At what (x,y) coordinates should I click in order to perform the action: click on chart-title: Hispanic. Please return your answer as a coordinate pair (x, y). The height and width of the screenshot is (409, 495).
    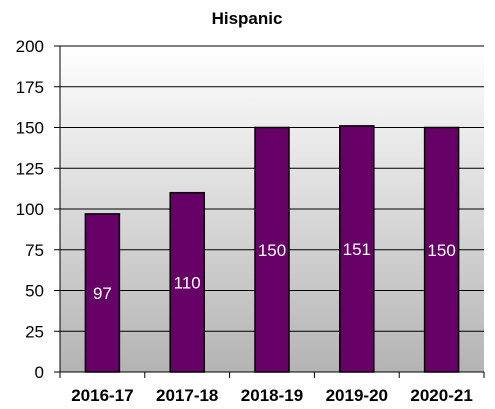
    Looking at the image, I should click on (247, 18).